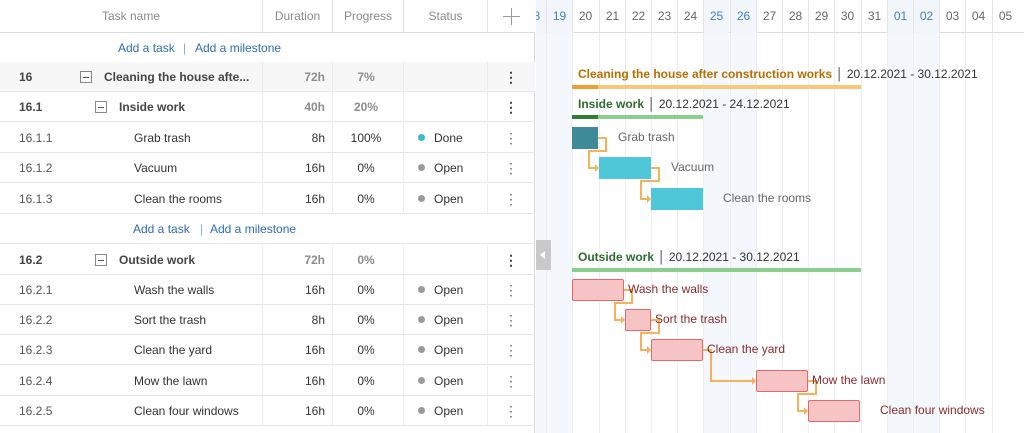 The image size is (1024, 433). Describe the element at coordinates (585, 87) in the screenshot. I see `summary-progress-project` at that location.